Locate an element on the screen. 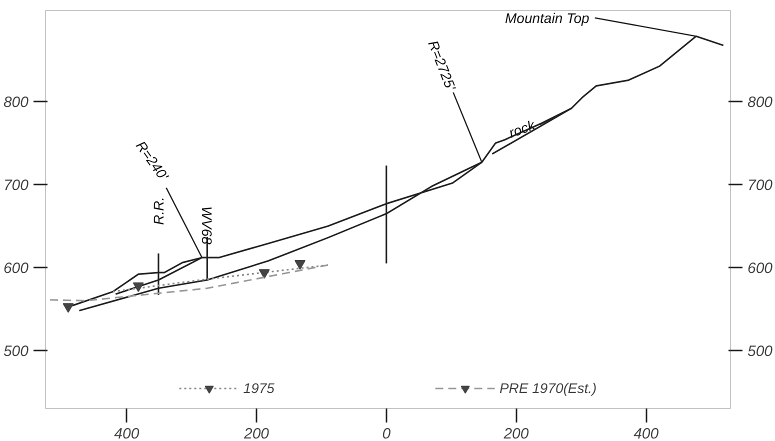  annotation: R.R. is located at coordinates (158, 210).